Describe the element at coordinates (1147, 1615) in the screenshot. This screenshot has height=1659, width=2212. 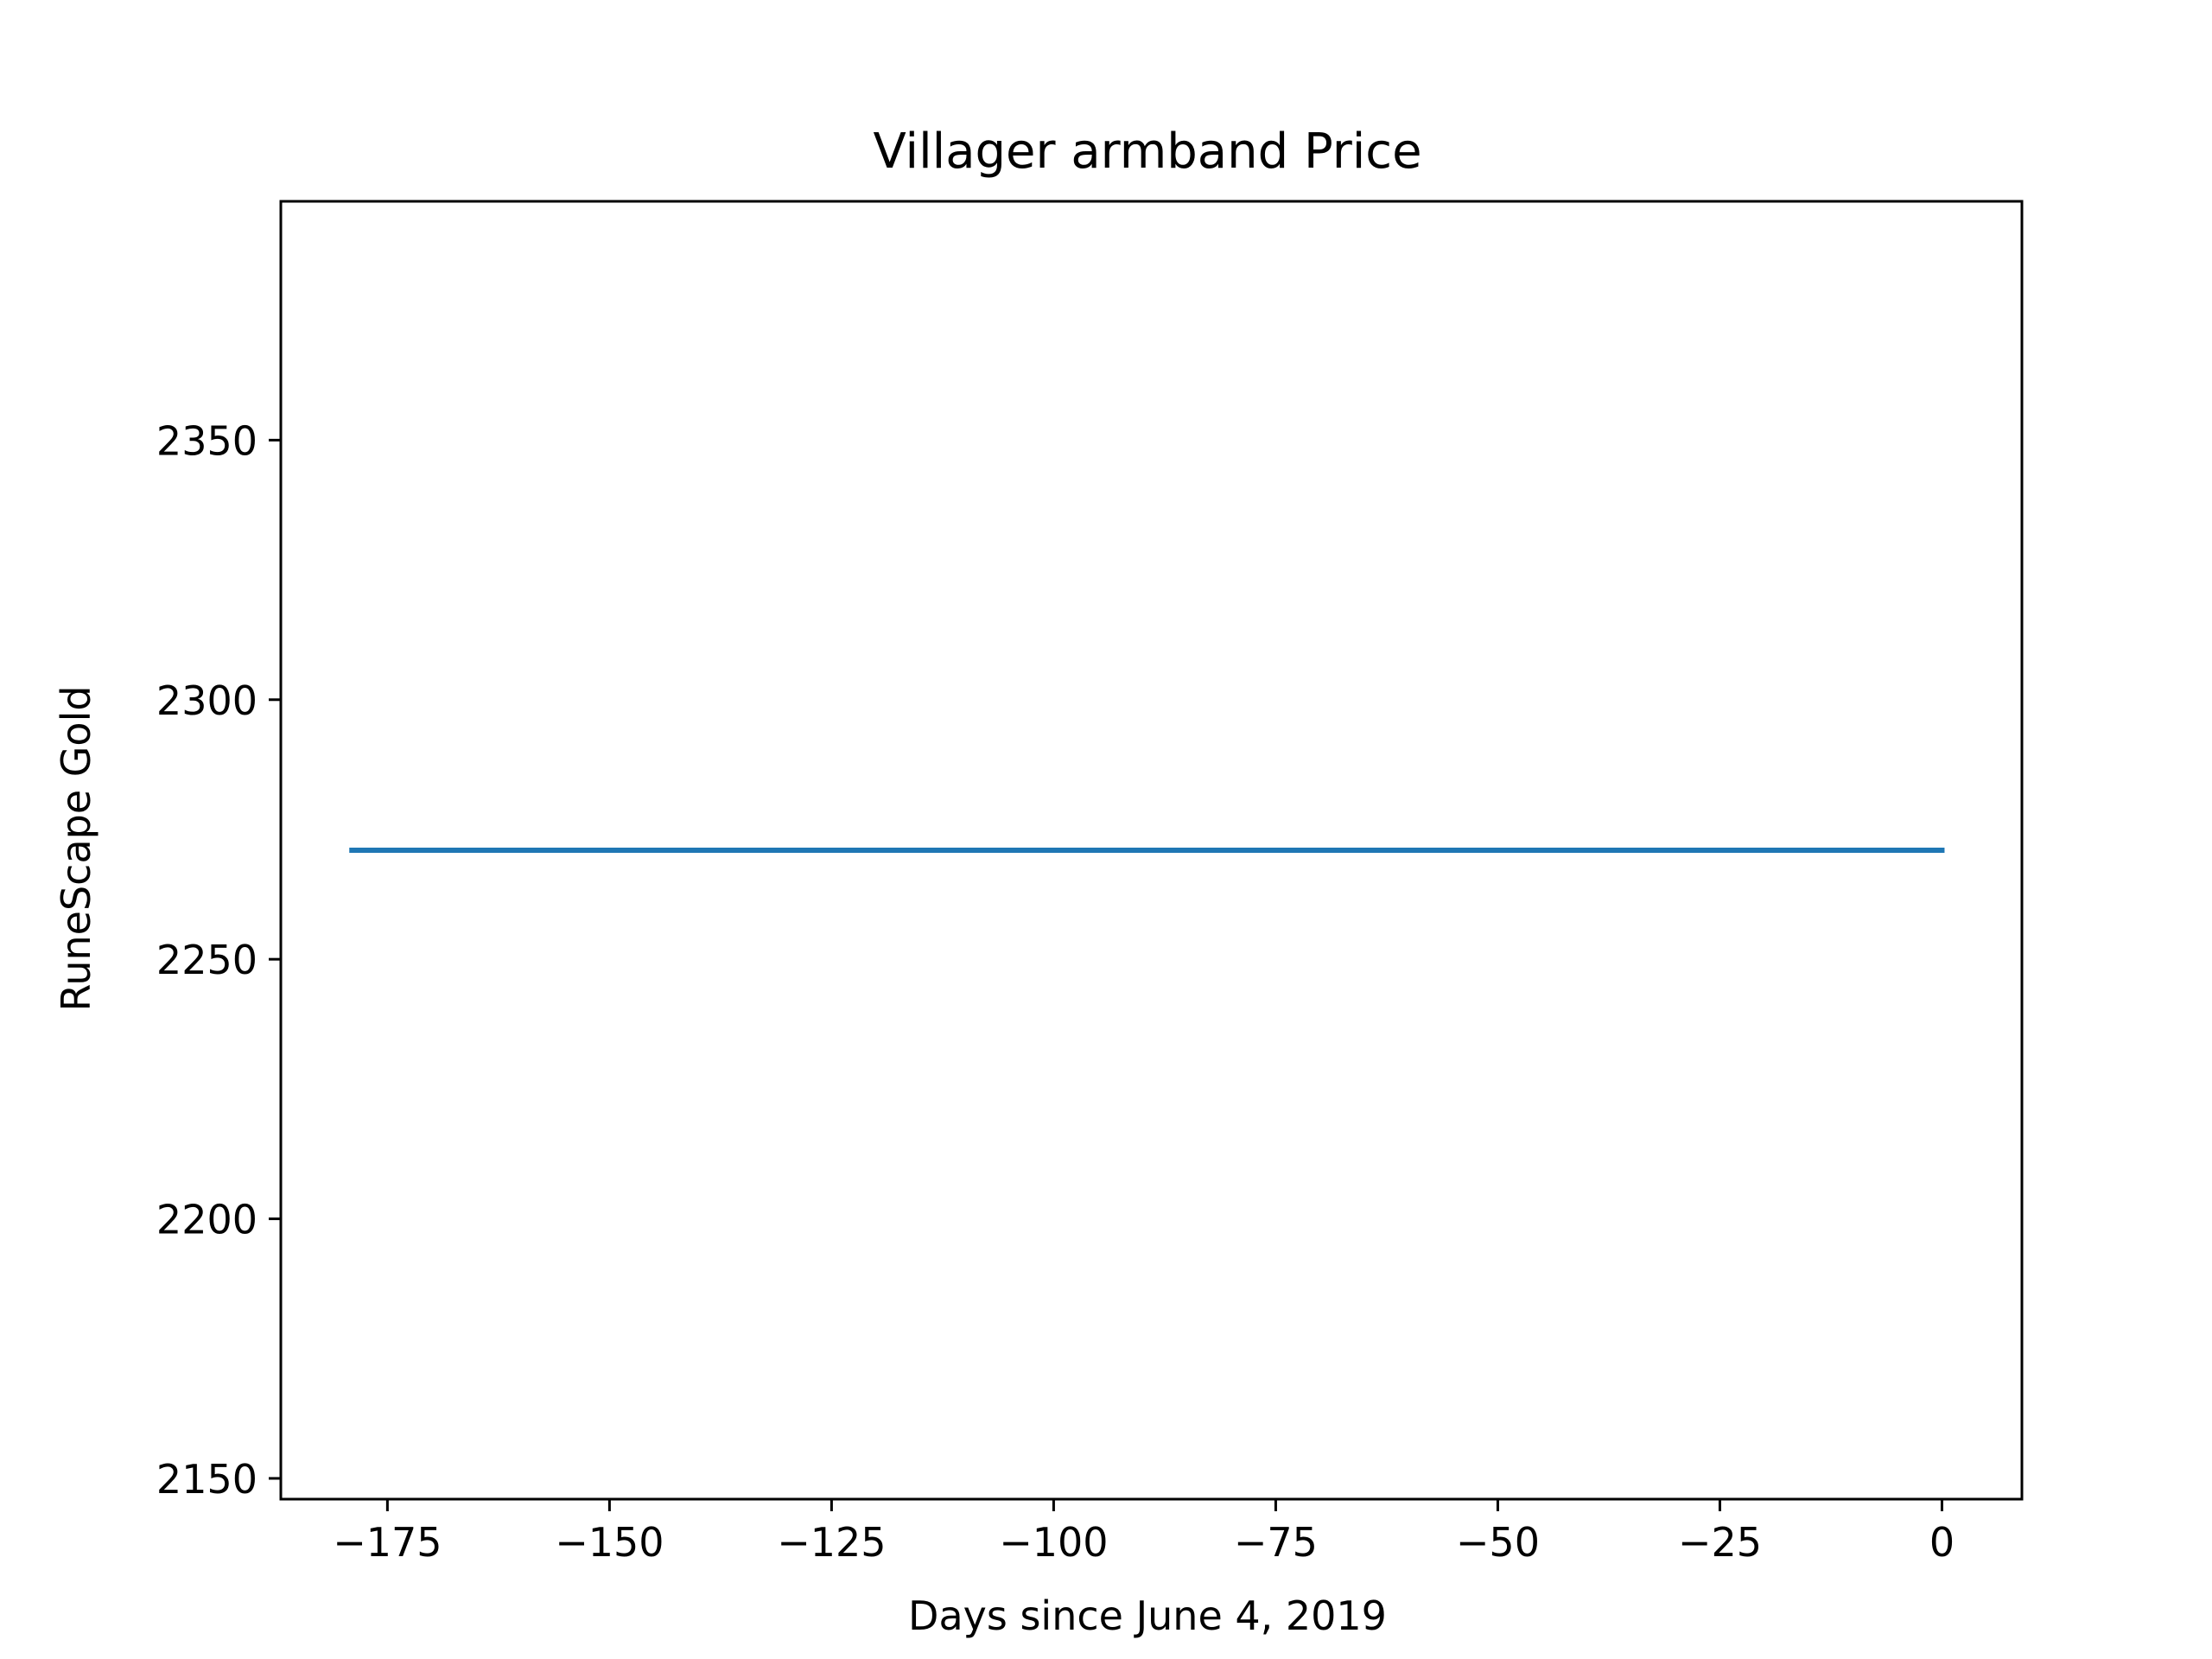
I see `x-axis-label: Days since June 4, 2019` at that location.